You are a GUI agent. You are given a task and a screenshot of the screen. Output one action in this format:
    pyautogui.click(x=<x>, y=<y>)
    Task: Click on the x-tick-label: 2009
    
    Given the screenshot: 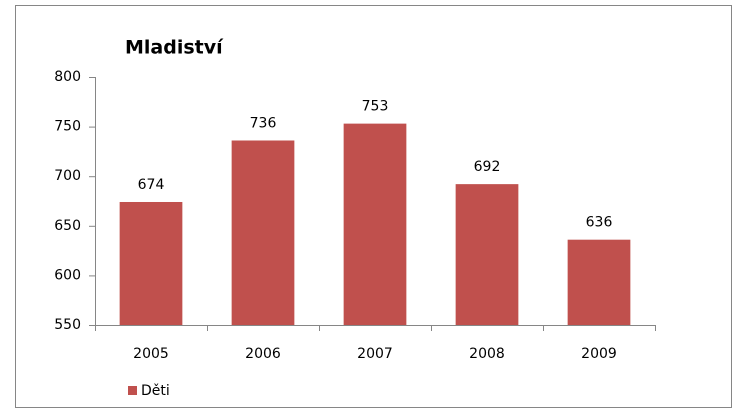 What is the action you would take?
    pyautogui.click(x=599, y=354)
    